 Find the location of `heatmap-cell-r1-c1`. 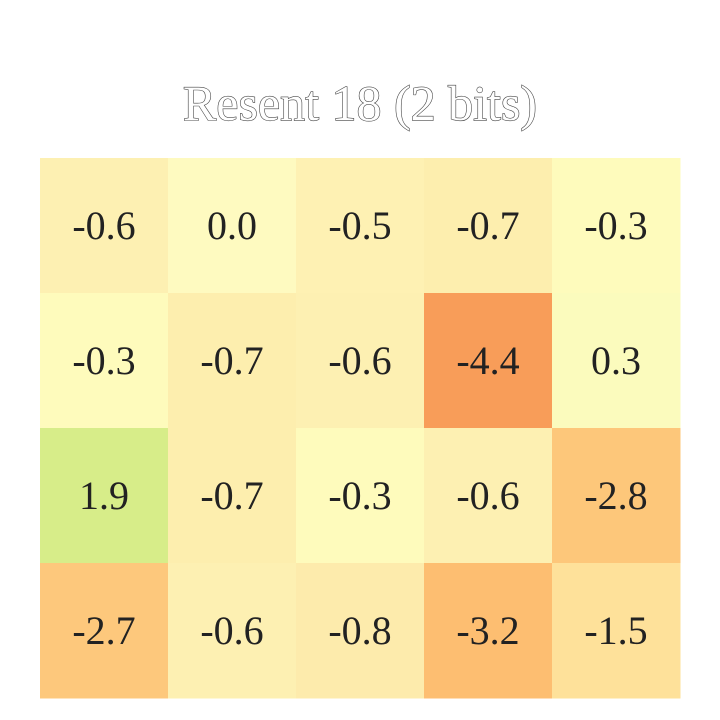

heatmap-cell-r1-c1 is located at coordinates (232, 361).